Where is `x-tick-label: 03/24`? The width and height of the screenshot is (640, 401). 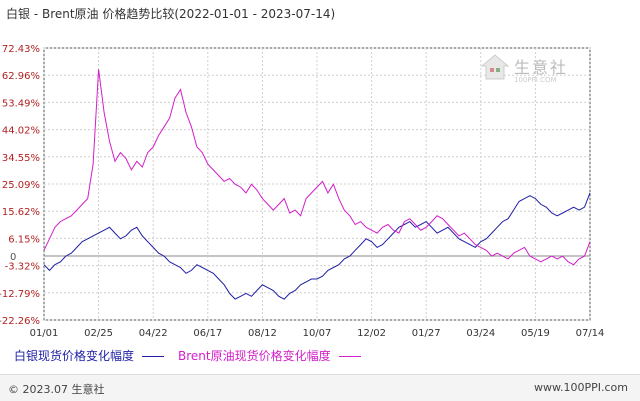 x-tick-label: 03/24 is located at coordinates (480, 333).